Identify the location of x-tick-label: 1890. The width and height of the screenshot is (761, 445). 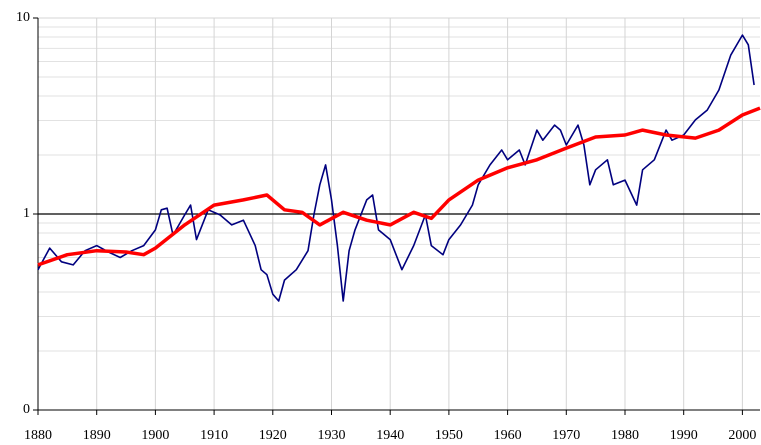
(97, 435).